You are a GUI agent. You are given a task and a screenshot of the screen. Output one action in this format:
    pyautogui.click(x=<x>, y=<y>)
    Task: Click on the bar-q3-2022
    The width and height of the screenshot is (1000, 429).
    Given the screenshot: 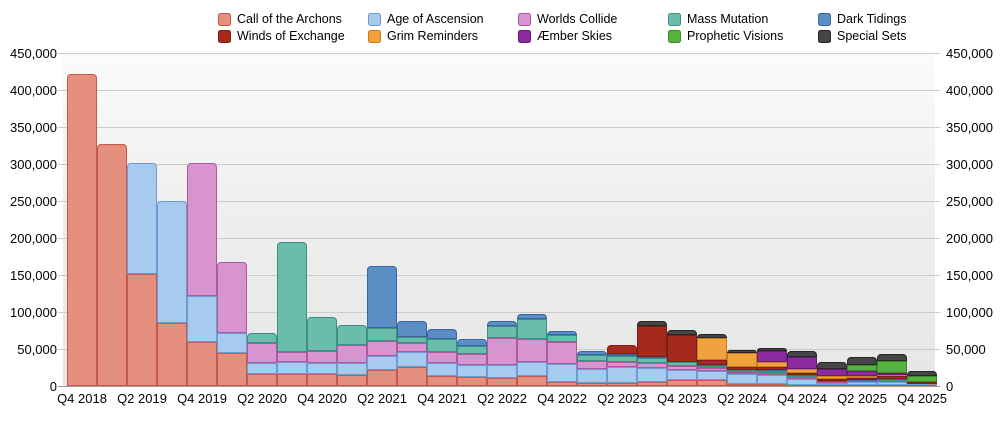 What is the action you would take?
    pyautogui.click(x=532, y=219)
    